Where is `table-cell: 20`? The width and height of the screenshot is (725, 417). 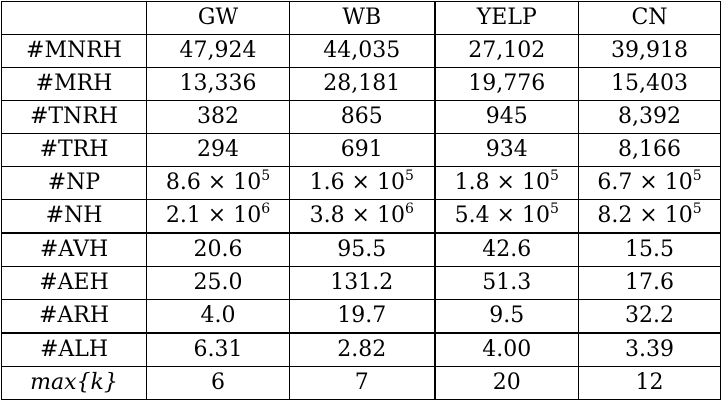
table-cell: 20 is located at coordinates (506, 383).